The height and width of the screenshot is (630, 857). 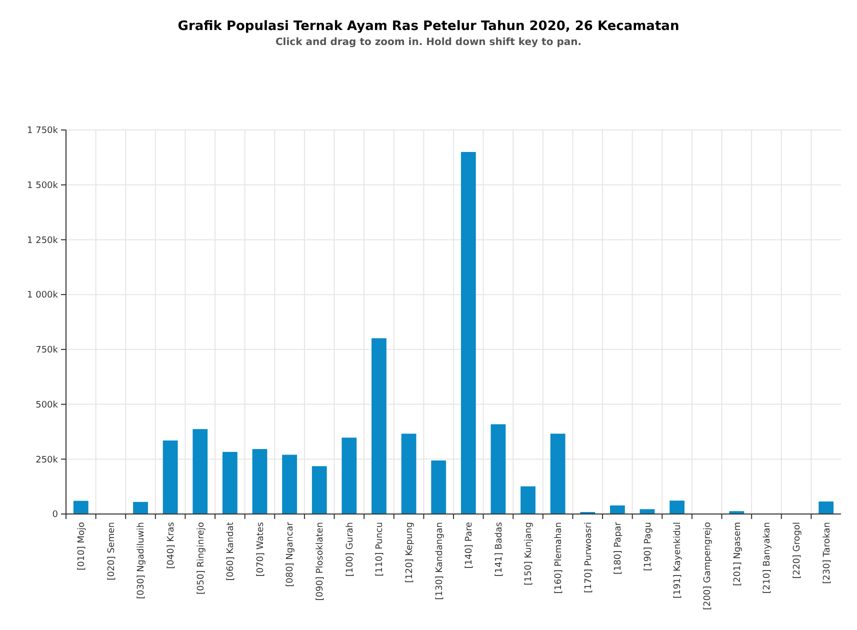 I want to click on x-tick-label: [180] Papar, so click(x=619, y=548).